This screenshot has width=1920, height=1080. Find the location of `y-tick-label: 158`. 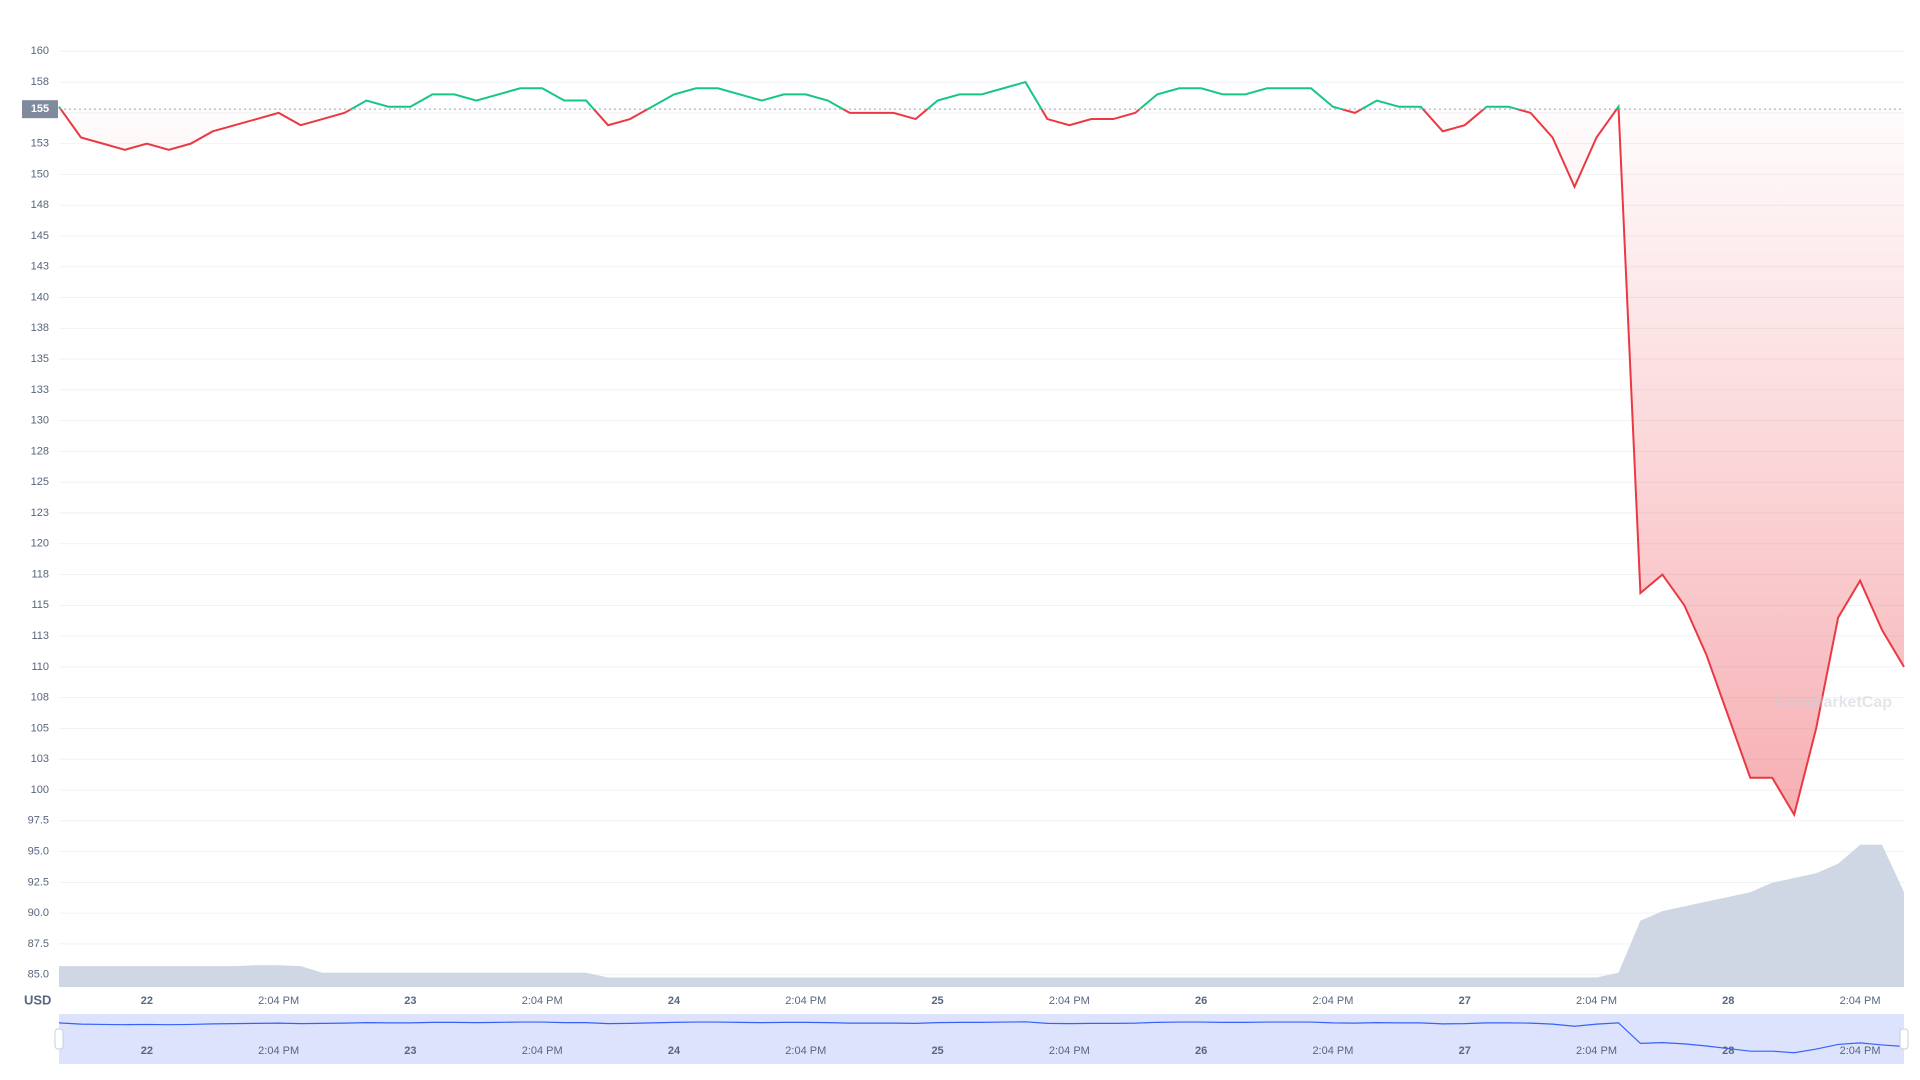

y-tick-label: 158 is located at coordinates (40, 82).